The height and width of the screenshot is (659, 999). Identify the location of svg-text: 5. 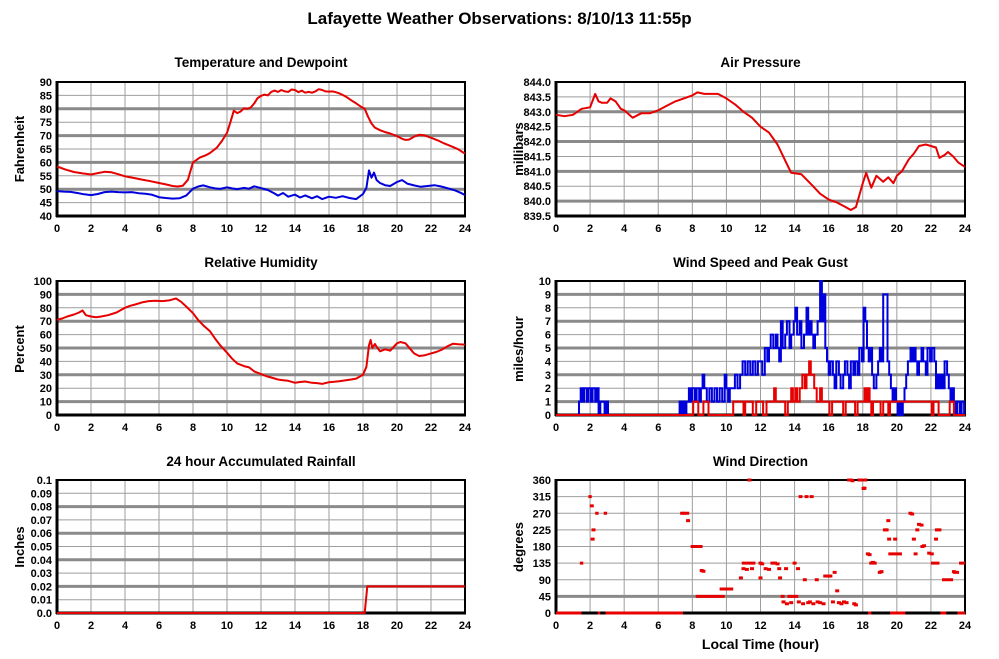
(548, 349).